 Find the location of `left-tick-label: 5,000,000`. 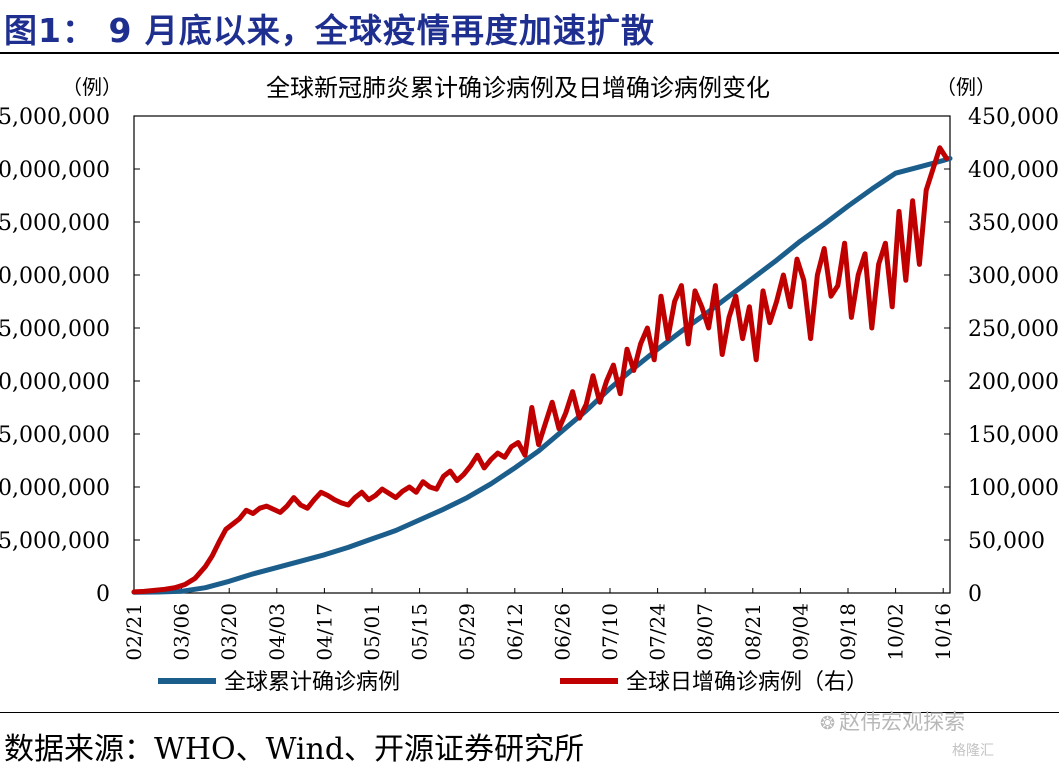

left-tick-label: 5,000,000 is located at coordinates (55, 541).